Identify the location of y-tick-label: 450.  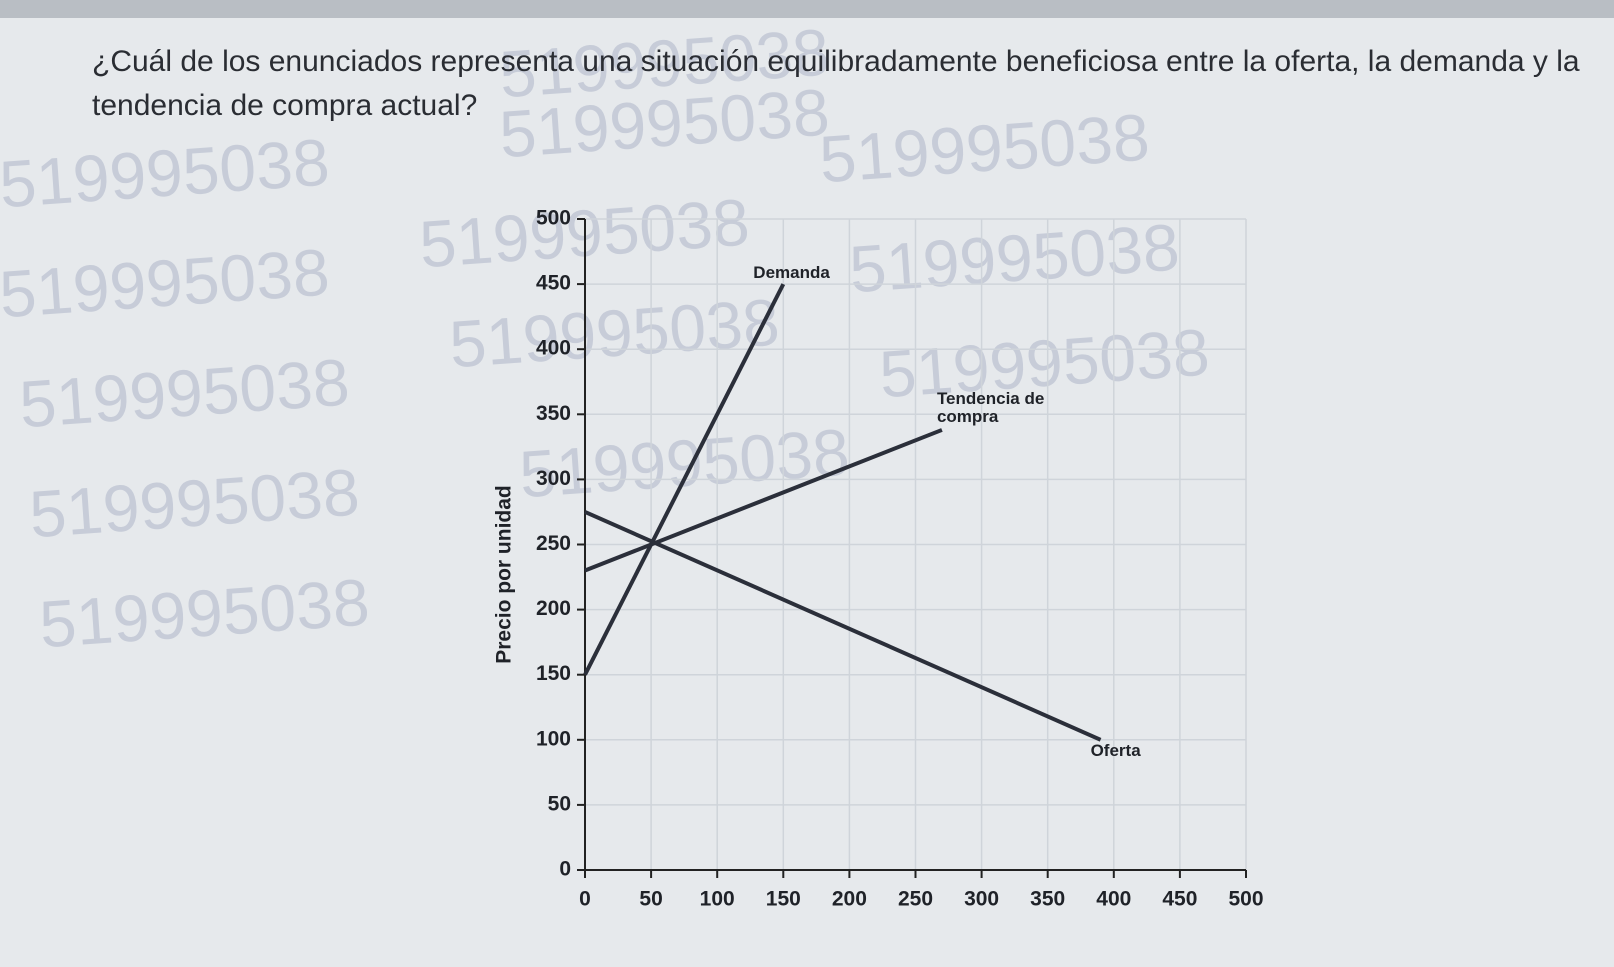
(553, 283).